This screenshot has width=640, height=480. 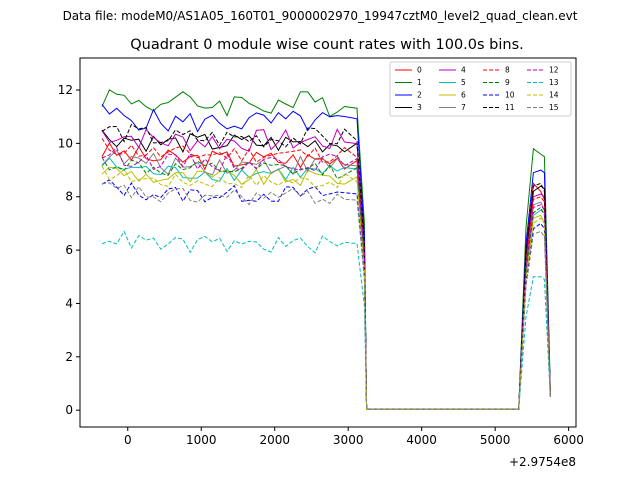 What do you see at coordinates (419, 107) in the screenshot?
I see `legend-label-3: 3` at bounding box center [419, 107].